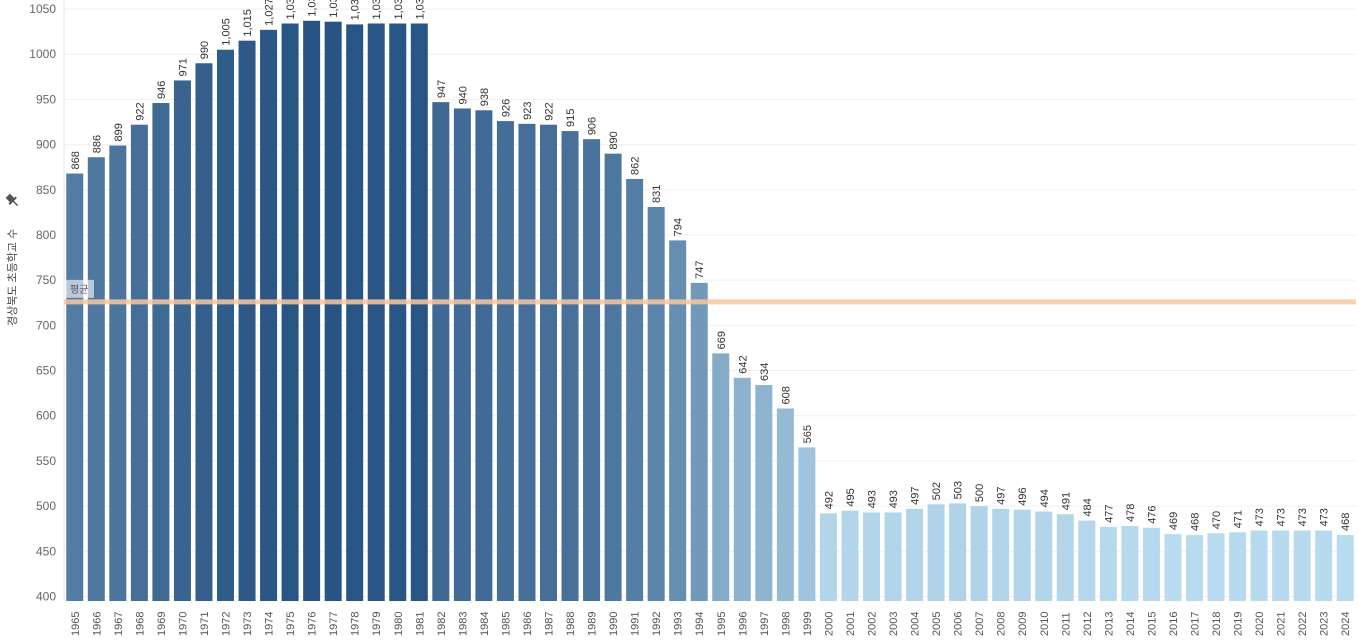  Describe the element at coordinates (183, 67) in the screenshot. I see `data-label: 971` at that location.